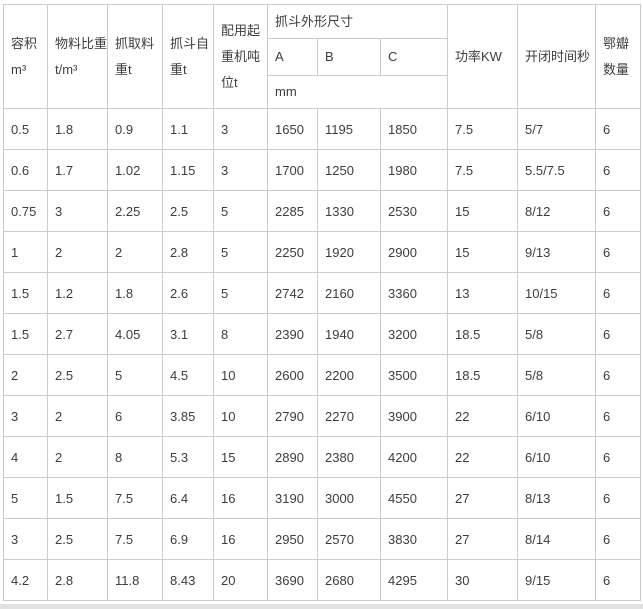 The image size is (643, 609). I want to click on table-cell: 8/12, so click(556, 211).